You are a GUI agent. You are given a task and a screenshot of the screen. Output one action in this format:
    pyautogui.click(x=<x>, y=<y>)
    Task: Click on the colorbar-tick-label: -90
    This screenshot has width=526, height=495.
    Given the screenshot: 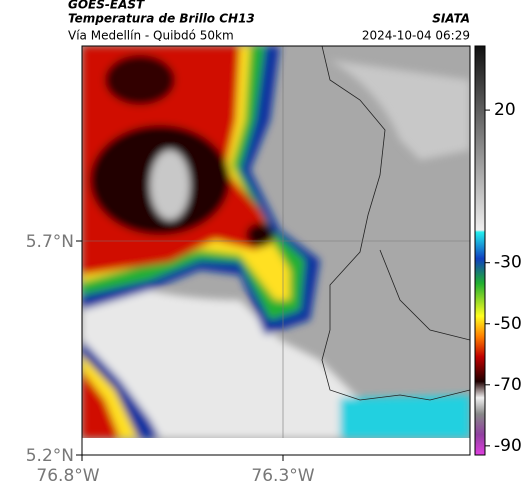 What is the action you would take?
    pyautogui.click(x=508, y=446)
    